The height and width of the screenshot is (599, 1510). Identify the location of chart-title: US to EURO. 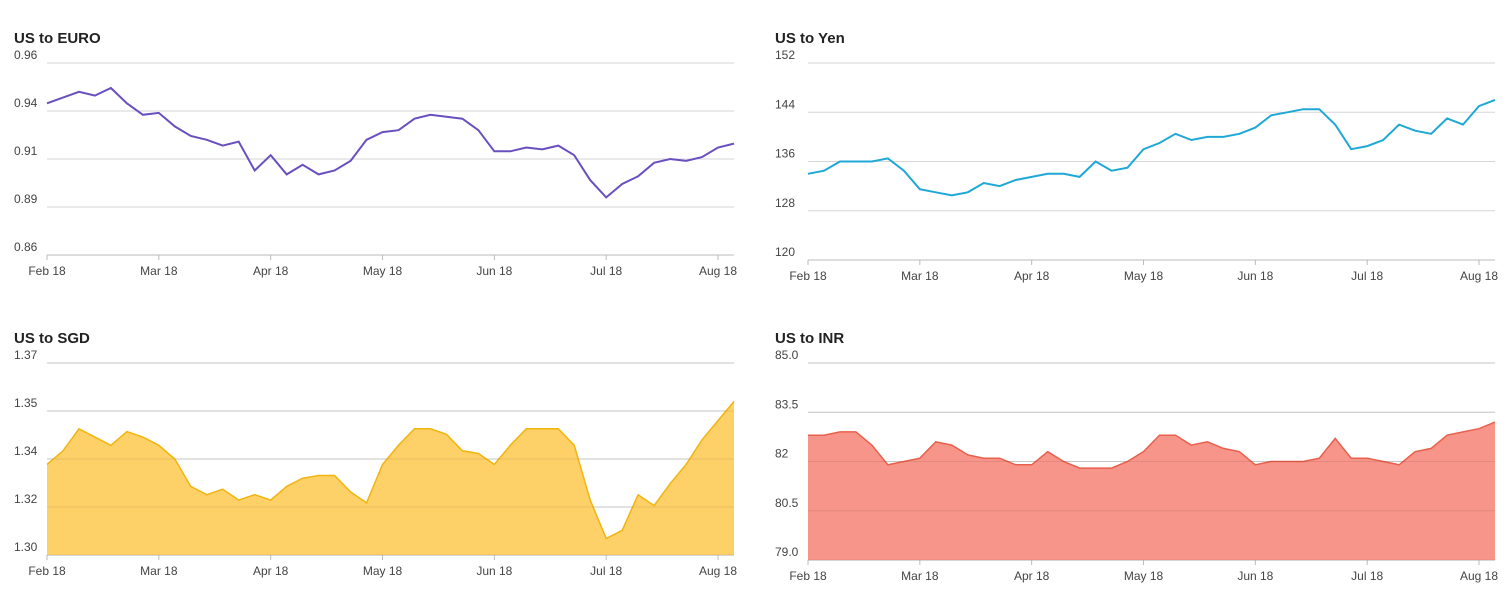
(57, 38).